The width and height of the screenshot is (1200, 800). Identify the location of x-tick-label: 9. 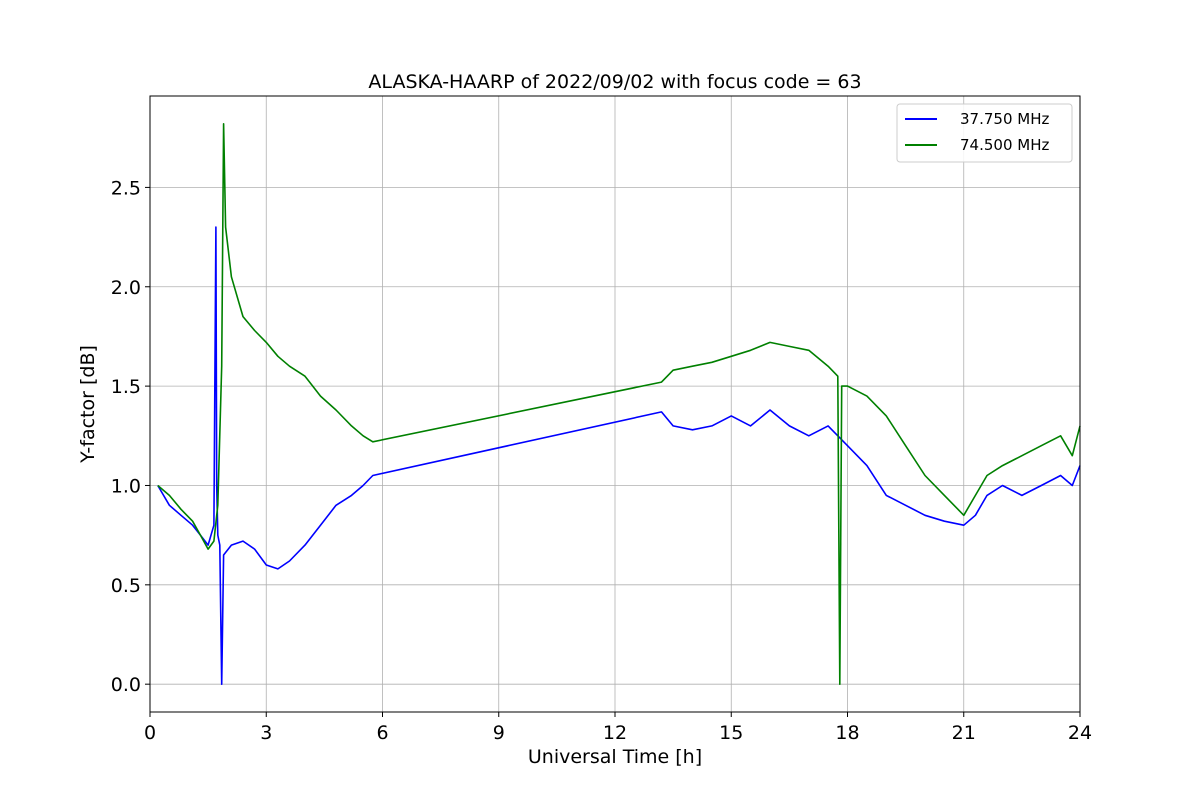
(499, 733).